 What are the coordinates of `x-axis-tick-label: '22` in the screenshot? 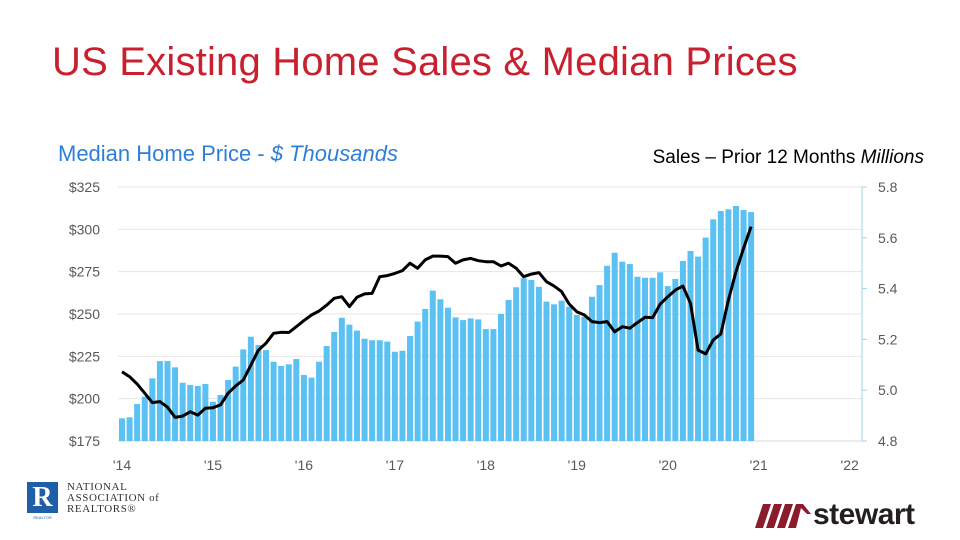 It's located at (850, 465).